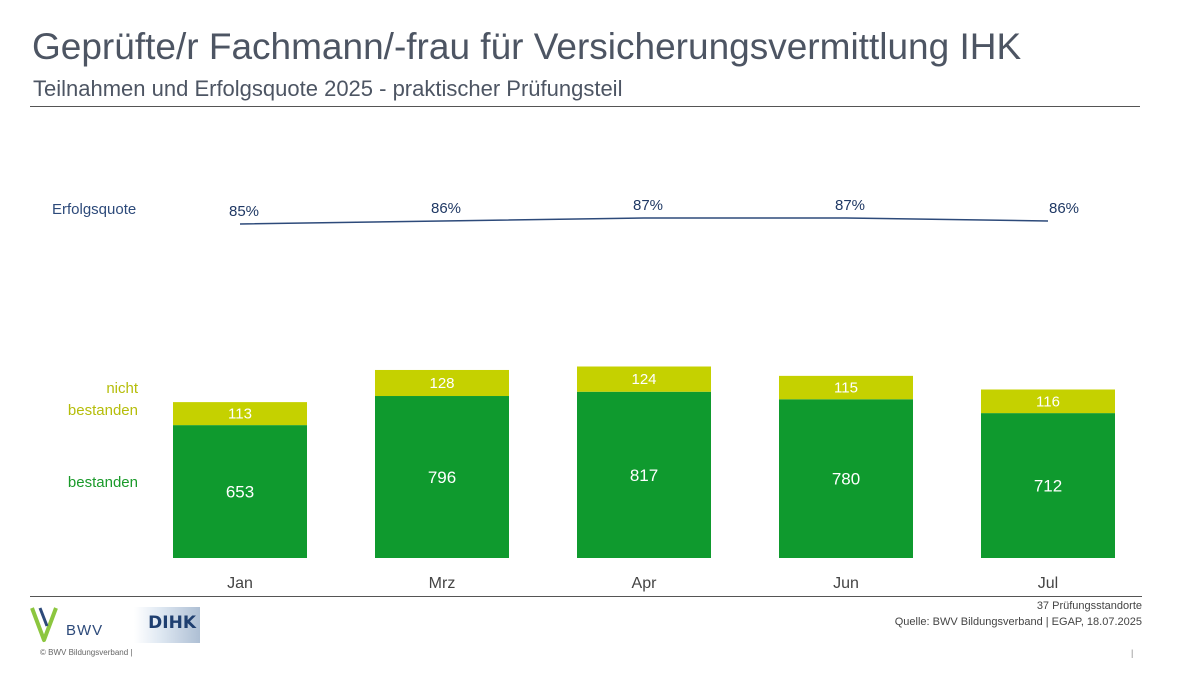  I want to click on bar-passed-jan, so click(240, 491).